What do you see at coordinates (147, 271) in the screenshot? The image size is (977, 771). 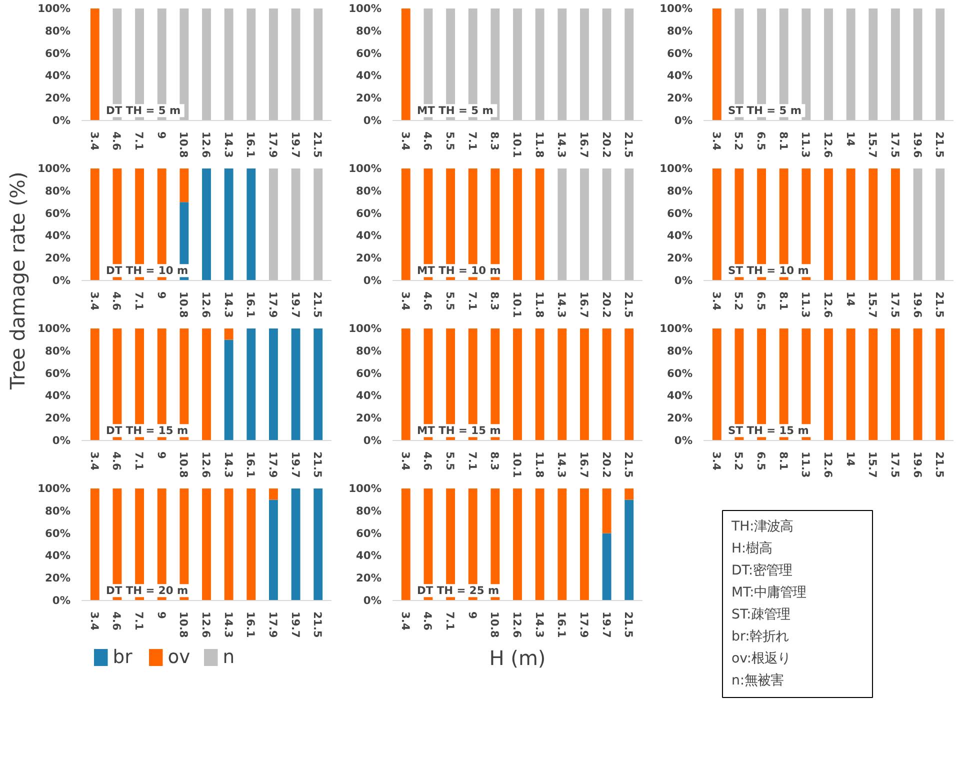 I see `annotation: DT TH = 10 m` at bounding box center [147, 271].